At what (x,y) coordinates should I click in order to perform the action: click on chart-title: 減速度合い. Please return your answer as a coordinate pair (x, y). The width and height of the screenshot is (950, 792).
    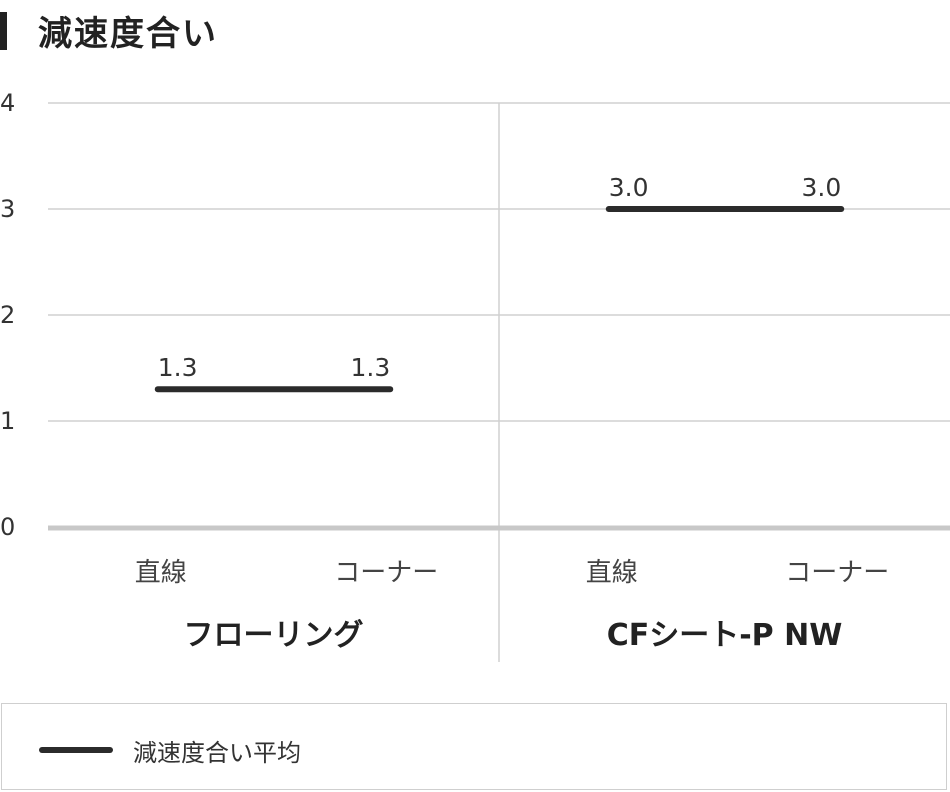
    Looking at the image, I should click on (128, 34).